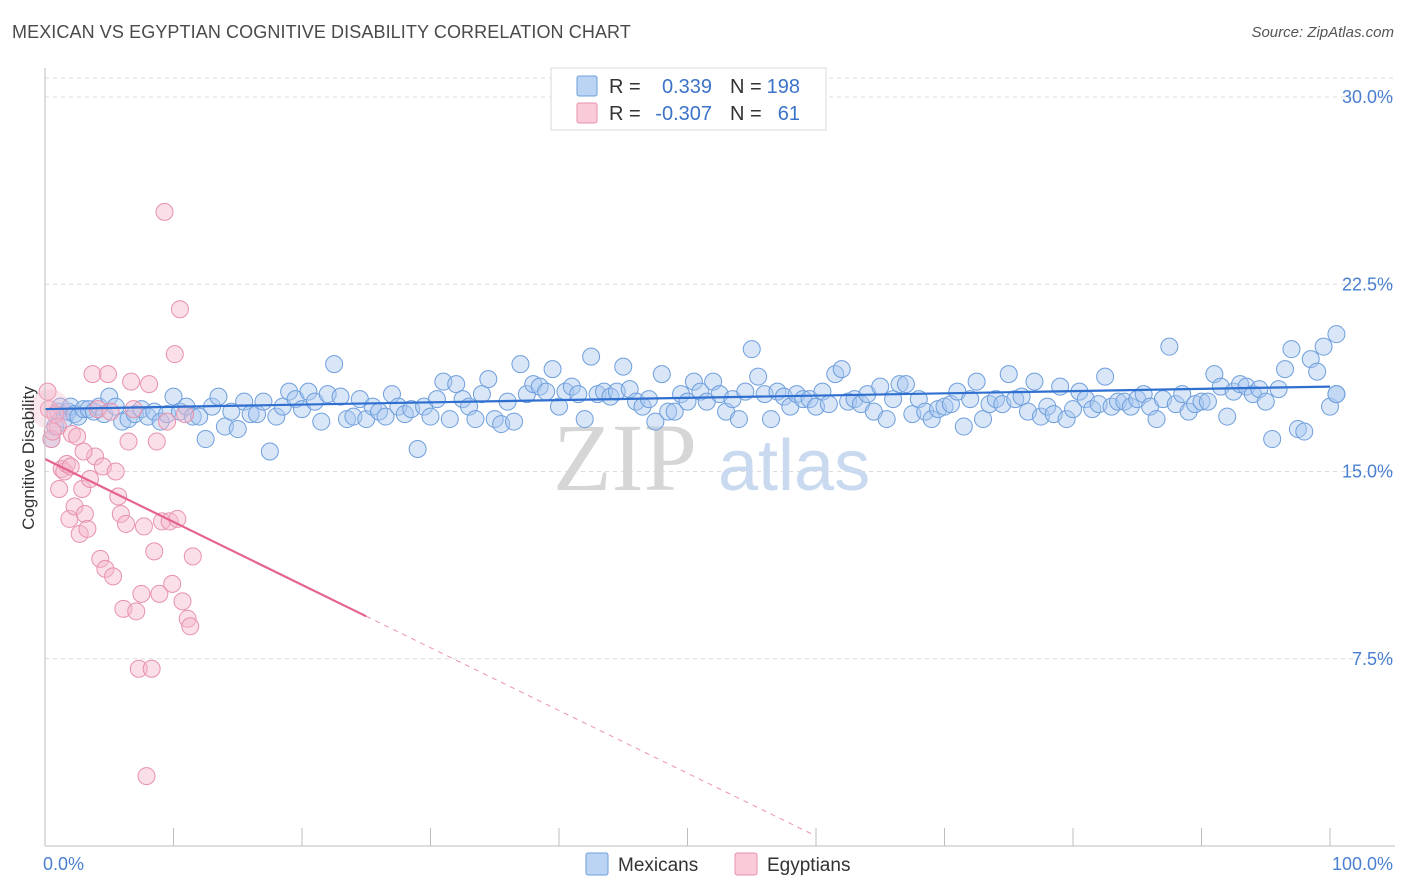 The image size is (1406, 892). I want to click on legend-box: R = 0.339 N = 198 R = -0.307 N = 61, so click(688, 99).